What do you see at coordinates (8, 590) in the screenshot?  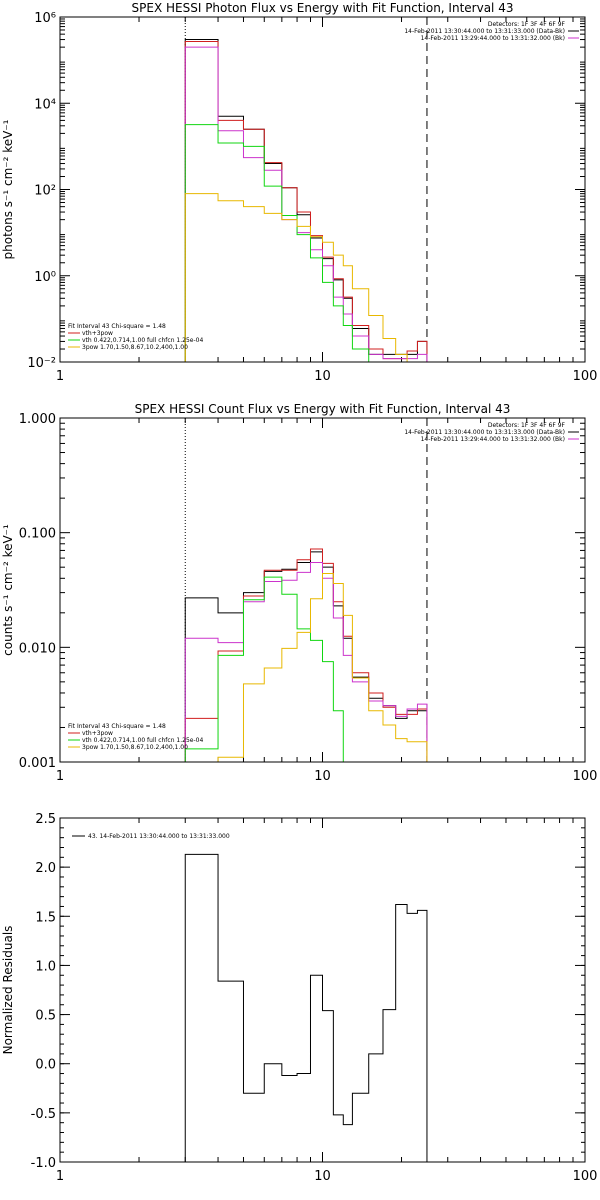 I see `y-axis-label: counts s⁻¹ cm⁻² keV⁻¹` at bounding box center [8, 590].